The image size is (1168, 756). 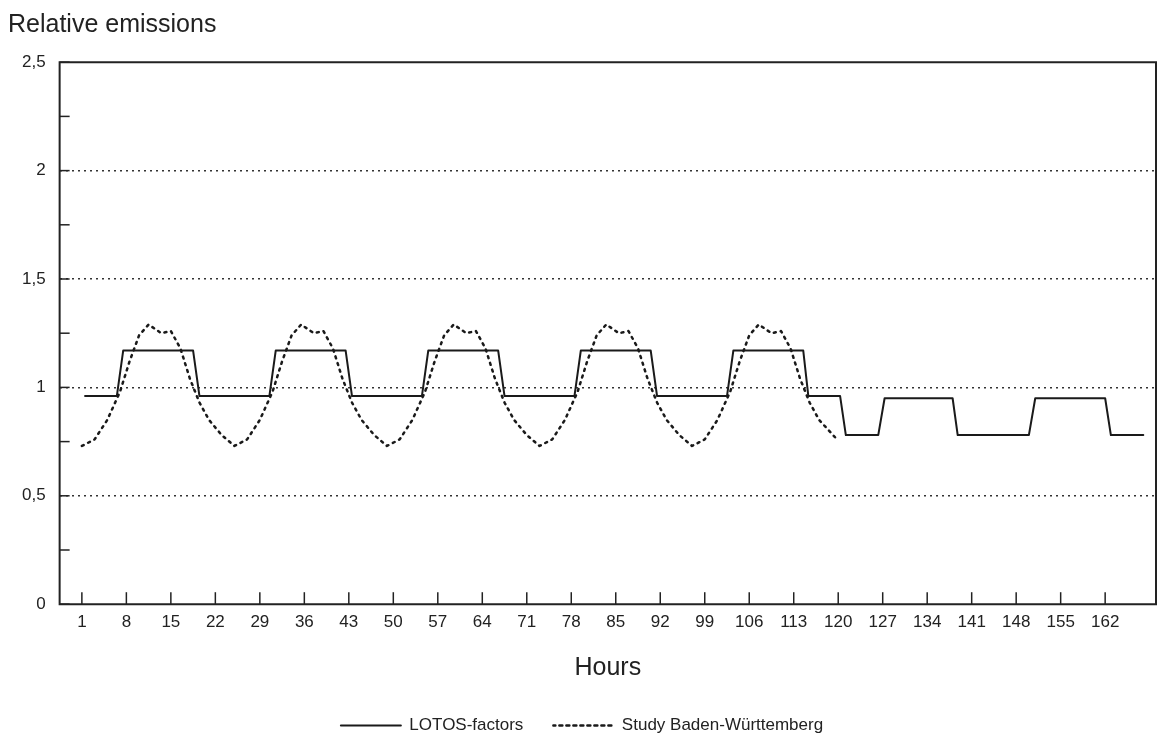 I want to click on y-tick-label: 0,5, so click(x=33, y=495).